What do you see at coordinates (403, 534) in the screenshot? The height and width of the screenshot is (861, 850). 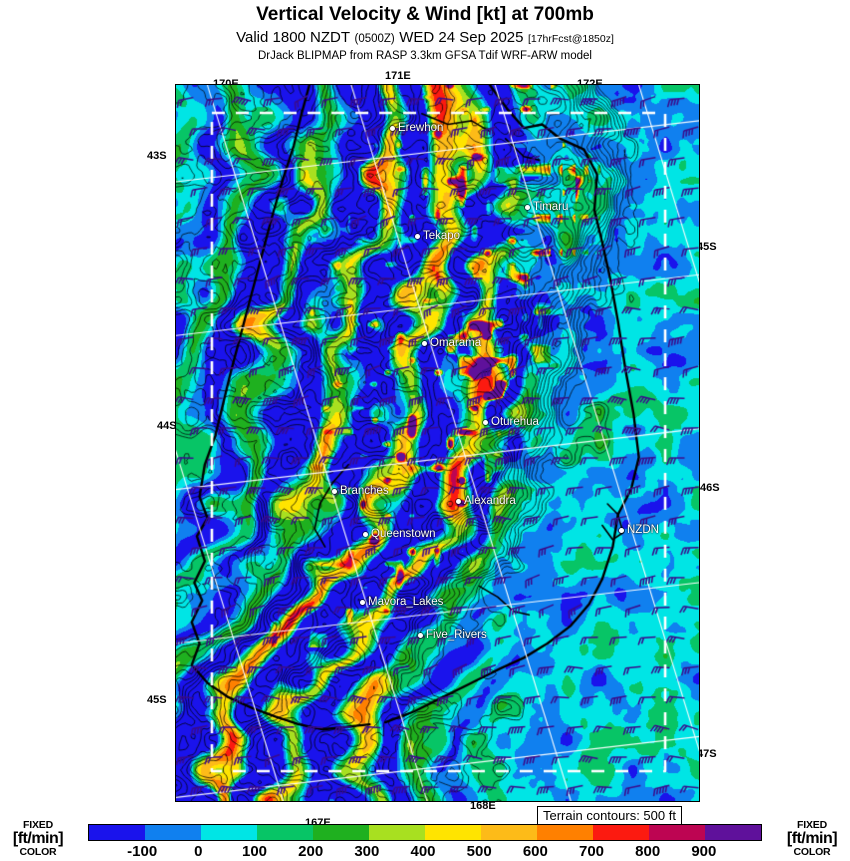 I see `city-label: Queenstown` at bounding box center [403, 534].